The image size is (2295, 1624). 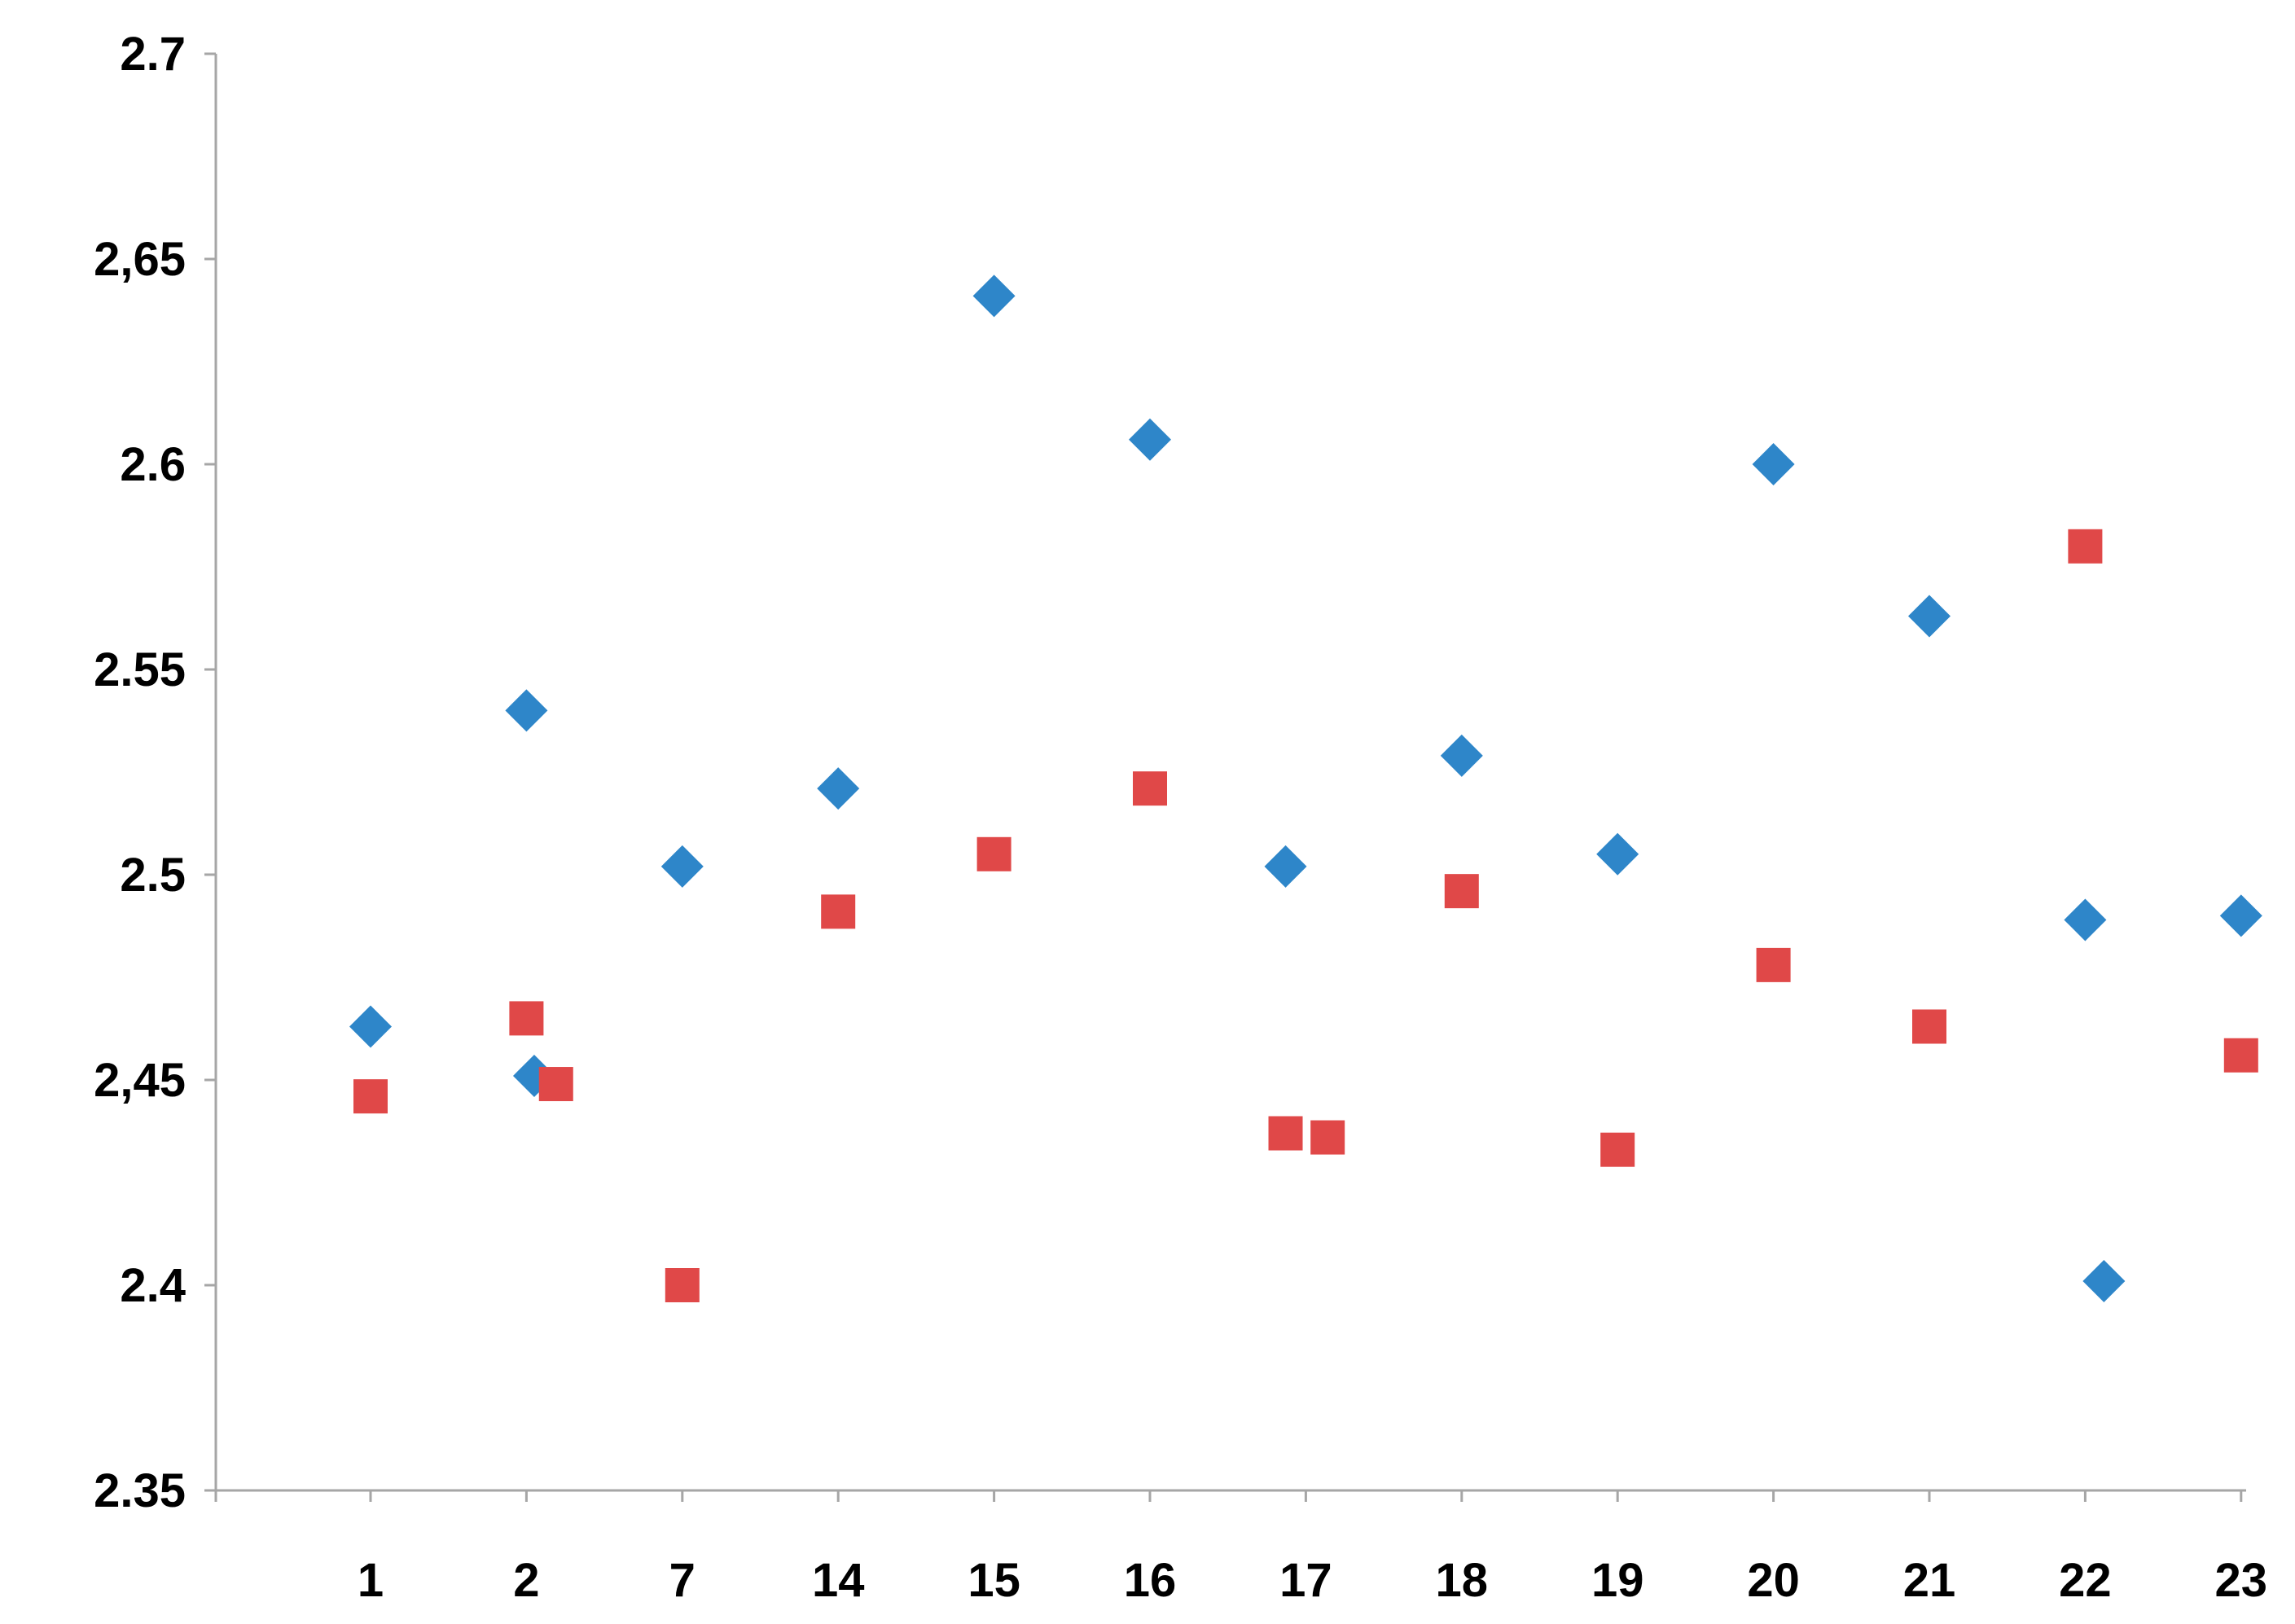 What do you see at coordinates (153, 54) in the screenshot?
I see `y-tick-label: 2.7` at bounding box center [153, 54].